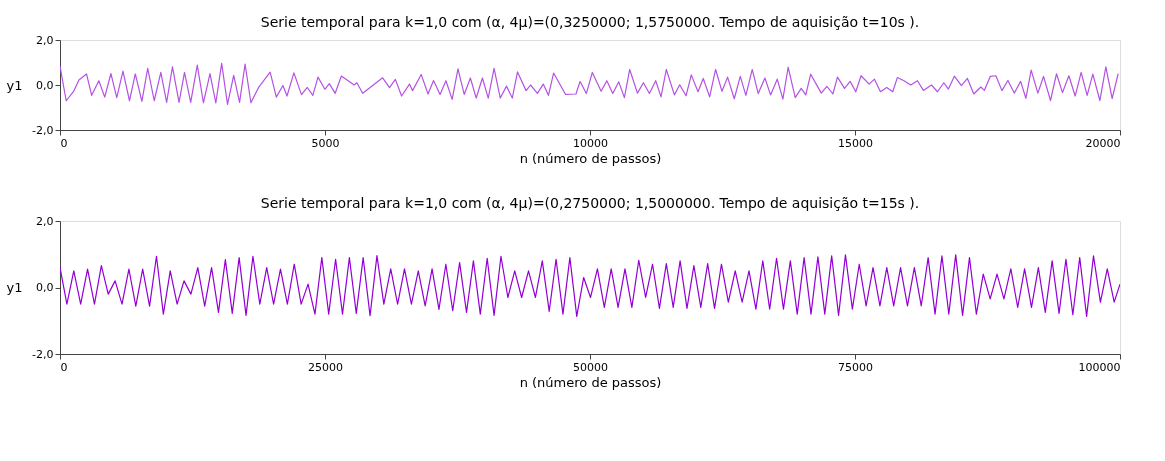 The image size is (1165, 461). I want to click on x-tick-label: 15000, so click(855, 143).